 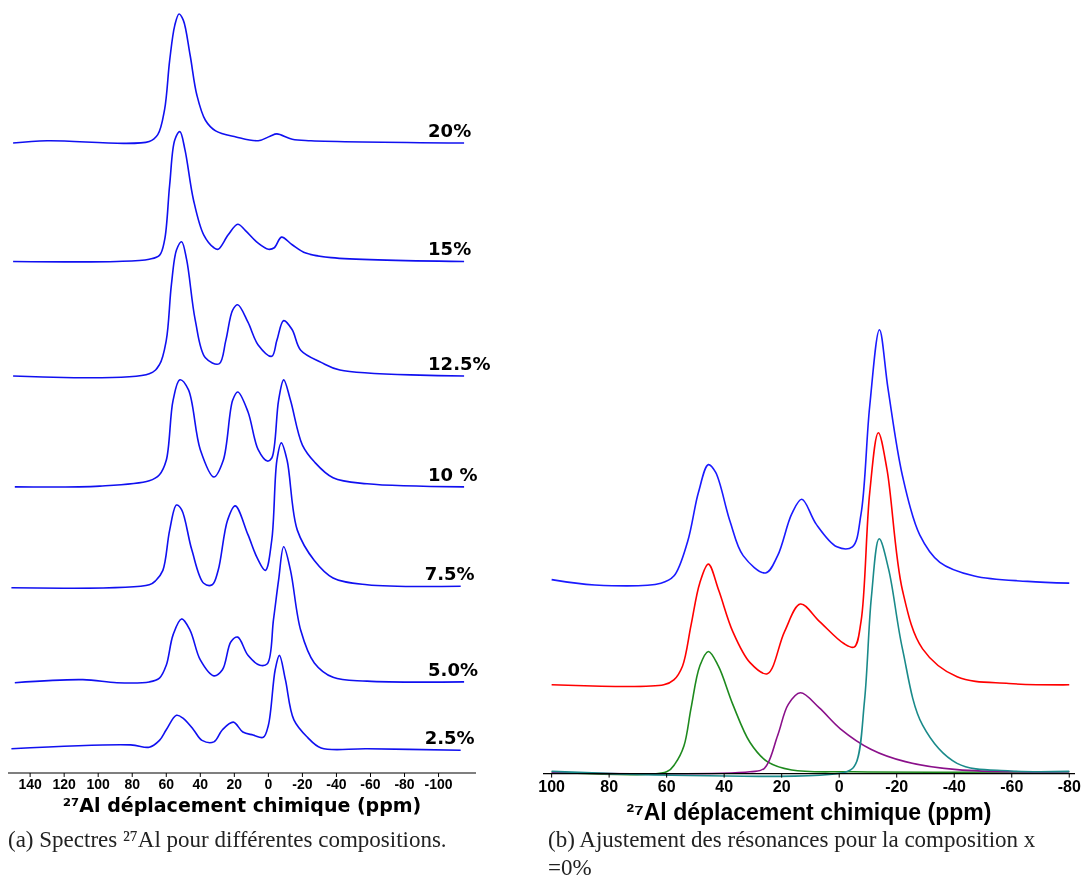 What do you see at coordinates (450, 249) in the screenshot?
I see `series-label: 15%` at bounding box center [450, 249].